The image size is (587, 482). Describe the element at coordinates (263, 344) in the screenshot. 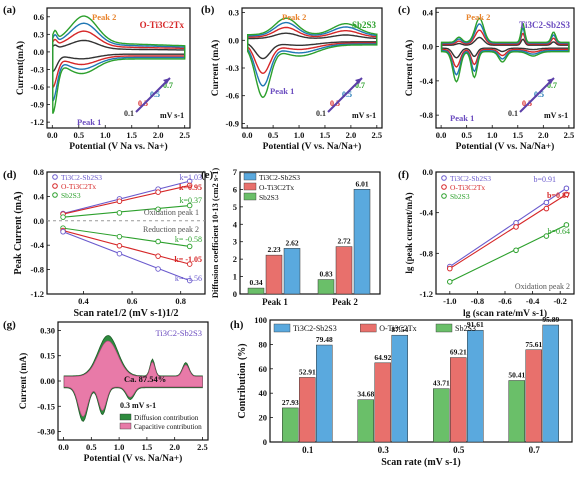

I see `y-tick-label: 80` at that location.